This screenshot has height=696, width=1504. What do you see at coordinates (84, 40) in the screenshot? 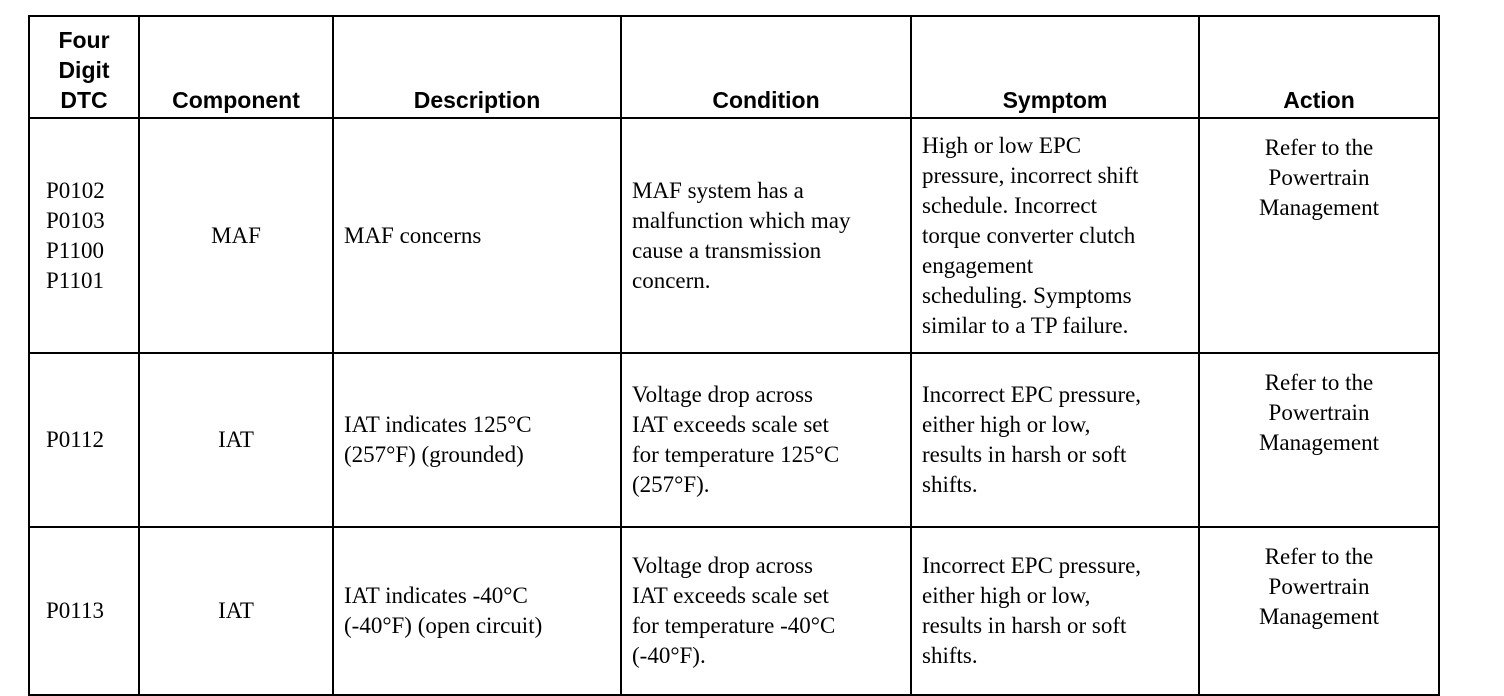
I see `cell-line: Four` at bounding box center [84, 40].